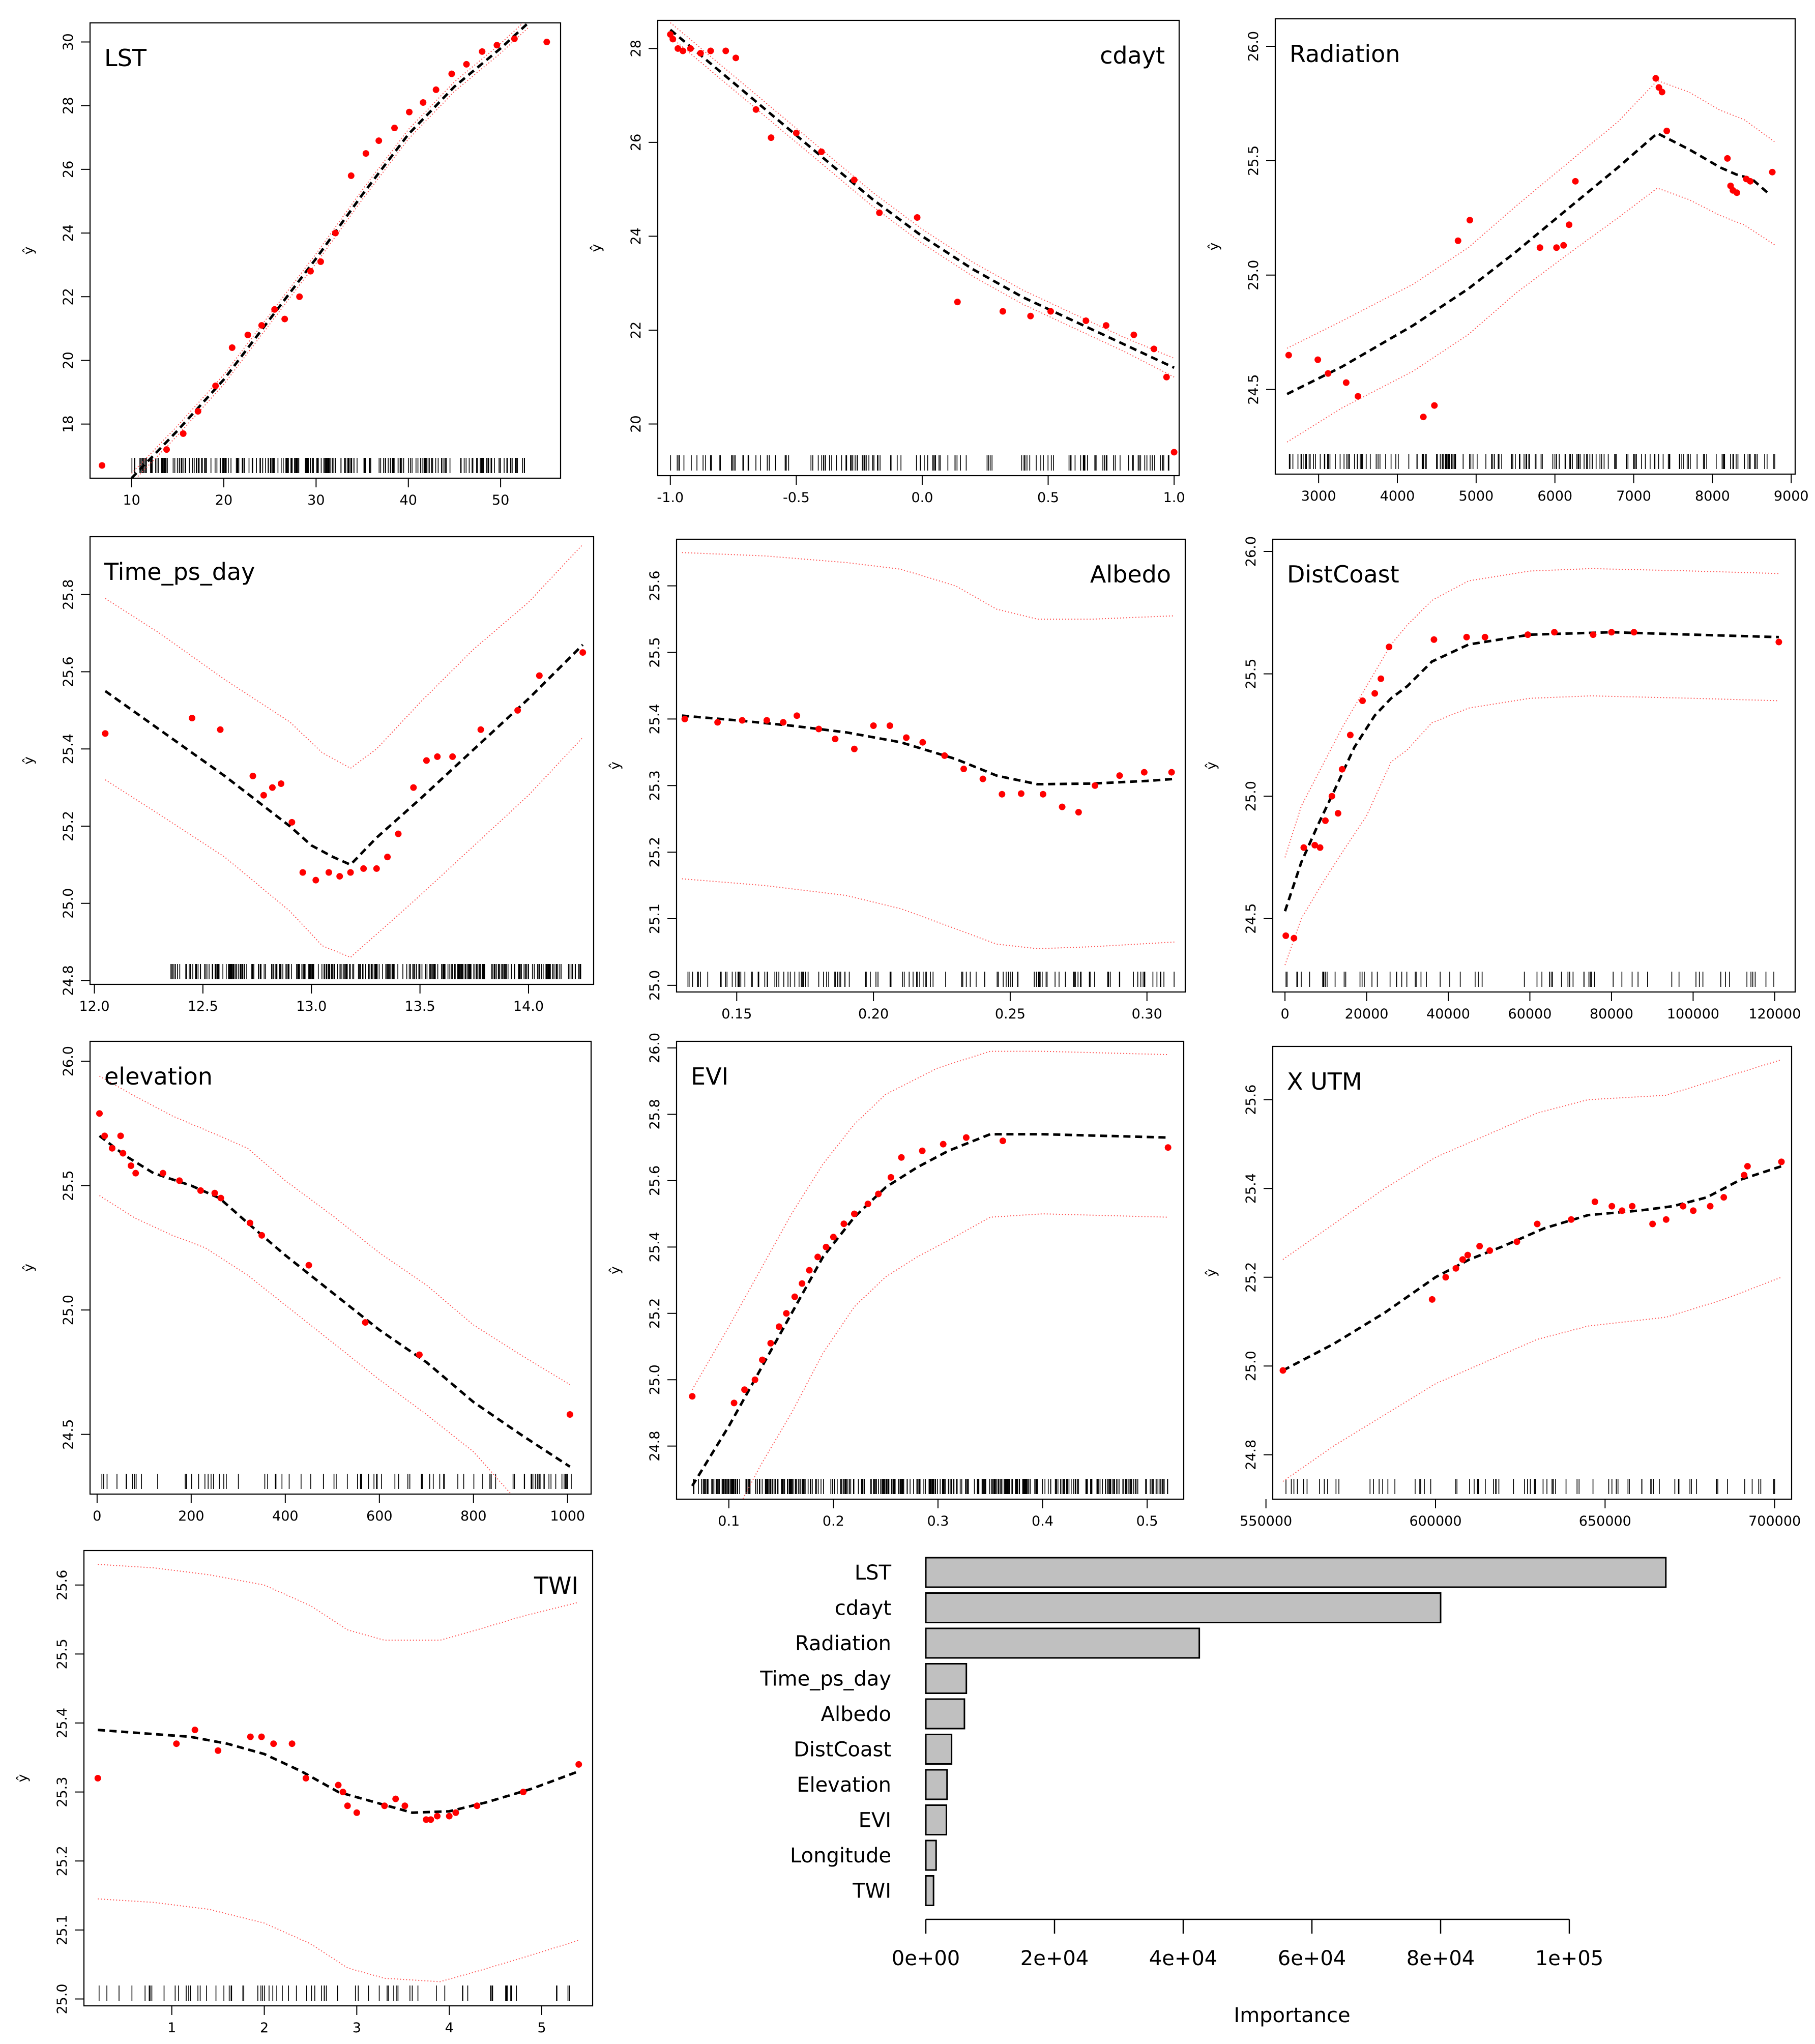  I want to click on y-tick-label: 25.1, so click(655, 919).